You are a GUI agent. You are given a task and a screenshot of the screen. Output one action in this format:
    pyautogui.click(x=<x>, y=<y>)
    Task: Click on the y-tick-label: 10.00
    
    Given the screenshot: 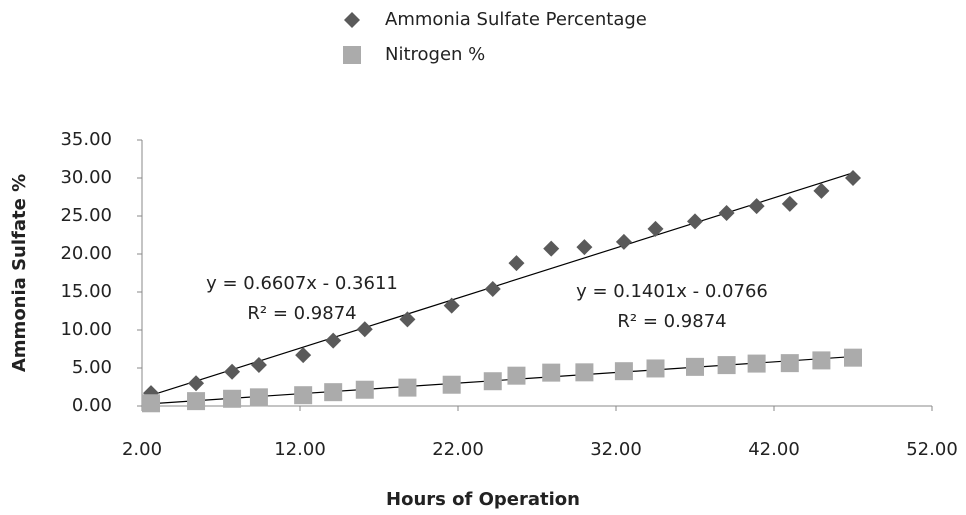 What is the action you would take?
    pyautogui.click(x=86, y=329)
    